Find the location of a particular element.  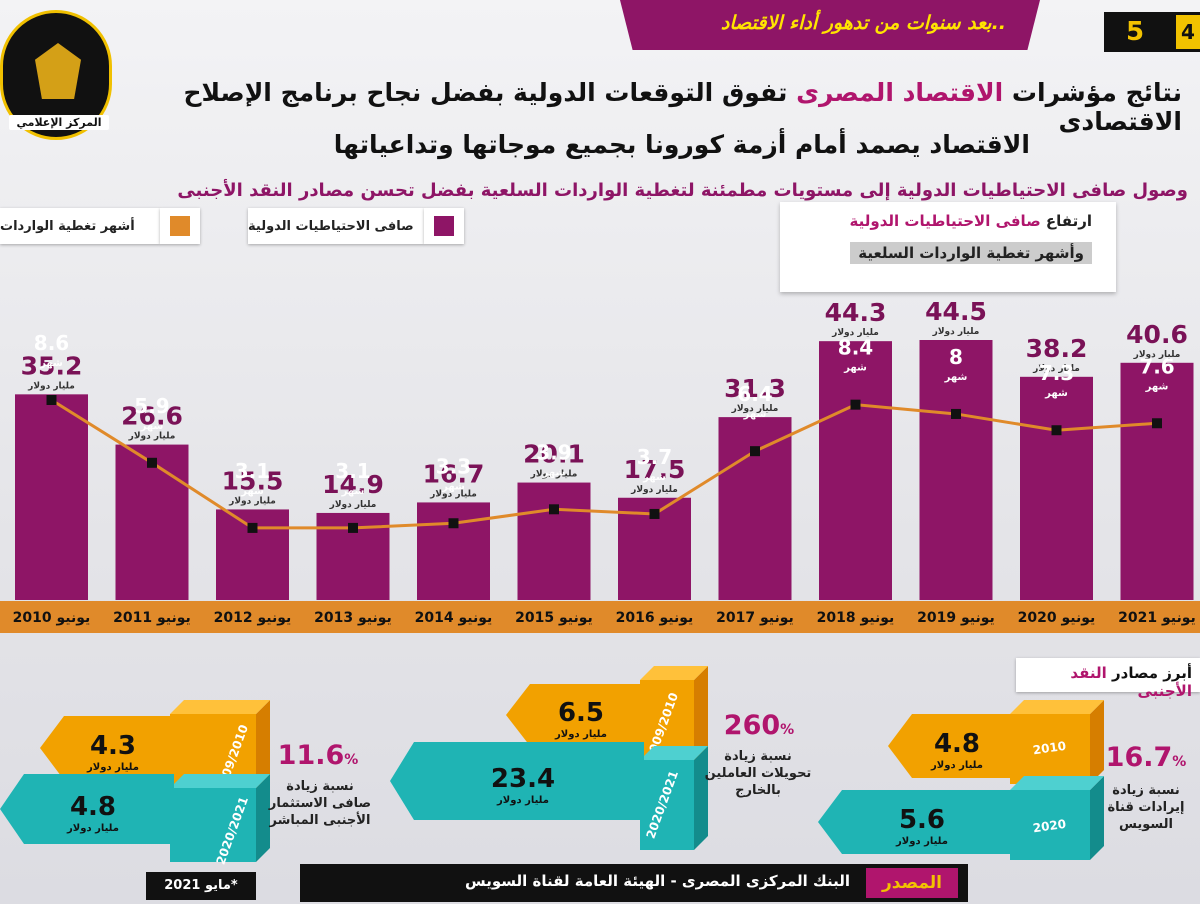

source-1-top-block-side is located at coordinates (1097, 742).